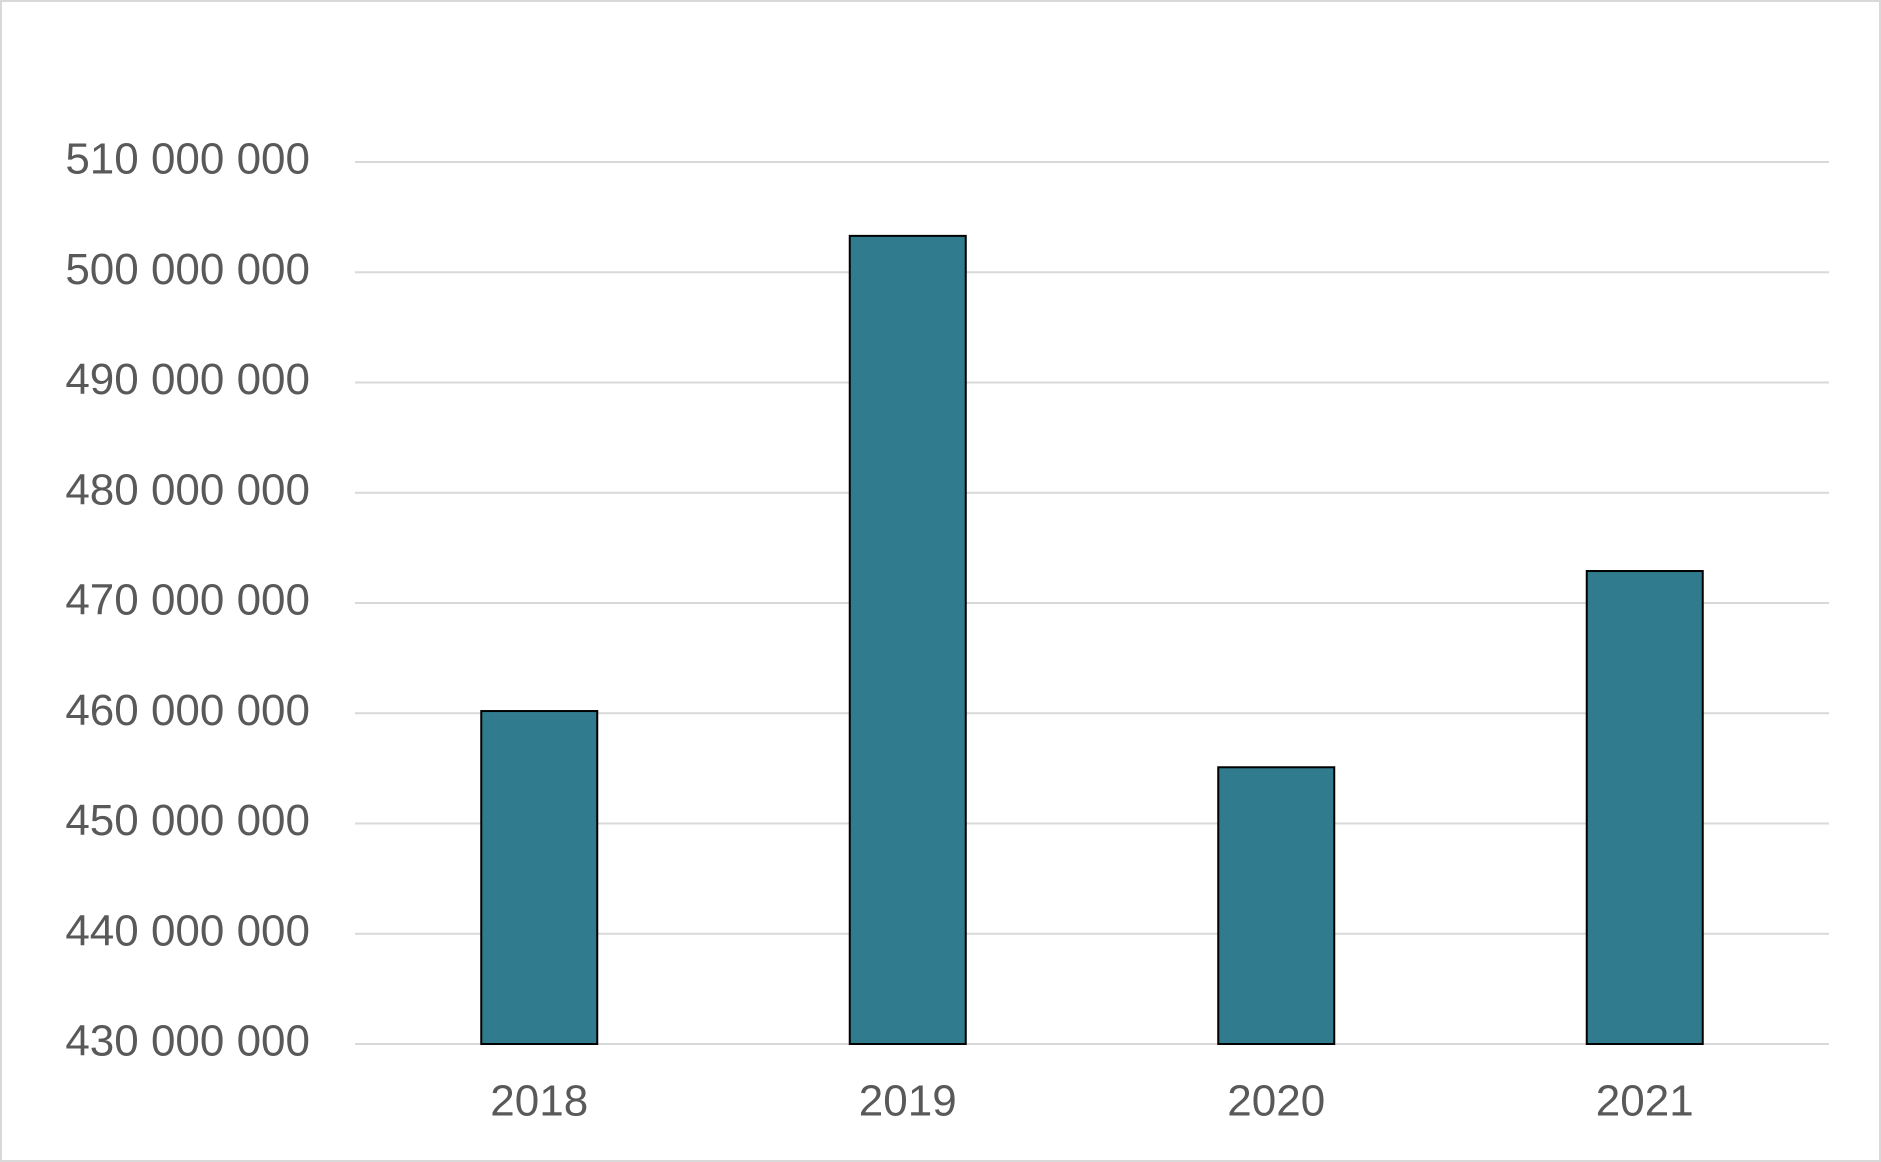 This screenshot has height=1162, width=1881. Describe the element at coordinates (187, 489) in the screenshot. I see `y-tick-label: 480 000 000` at that location.